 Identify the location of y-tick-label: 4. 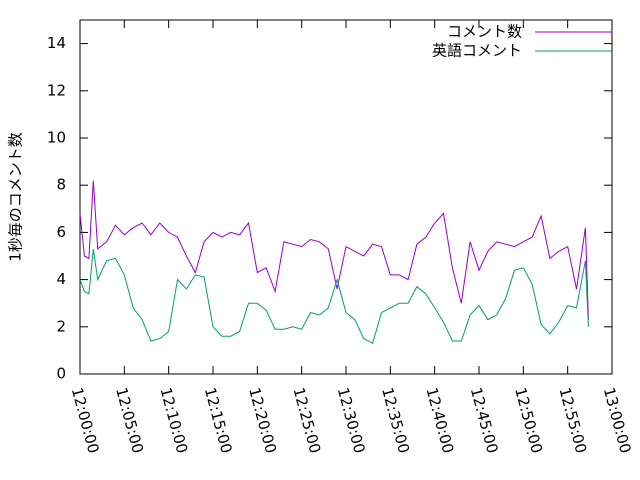
(61, 279).